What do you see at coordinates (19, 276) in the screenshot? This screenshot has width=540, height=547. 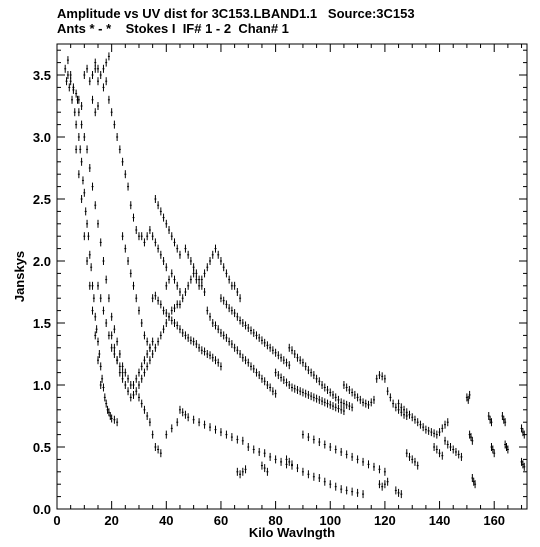 I see `y-axis-label: Janskys` at bounding box center [19, 276].